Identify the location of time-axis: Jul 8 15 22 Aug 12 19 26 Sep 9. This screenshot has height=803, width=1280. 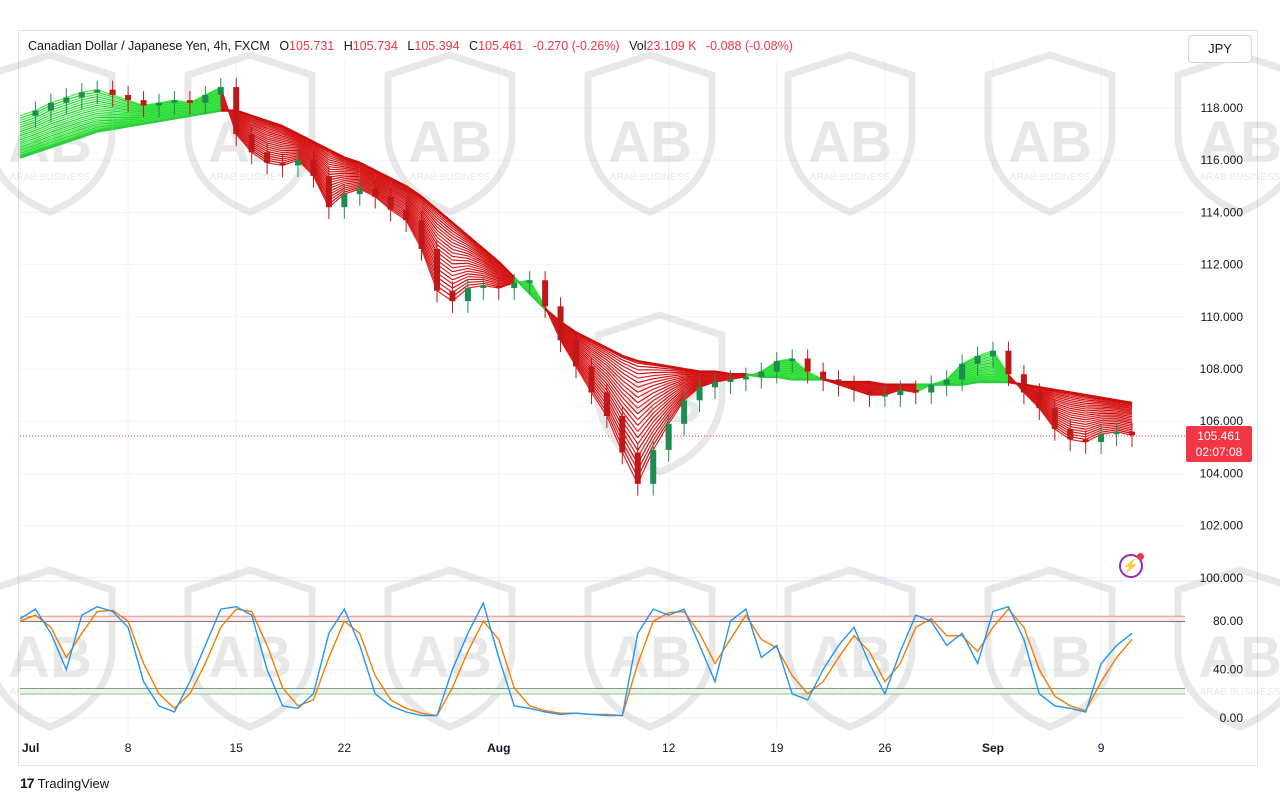
(563, 748).